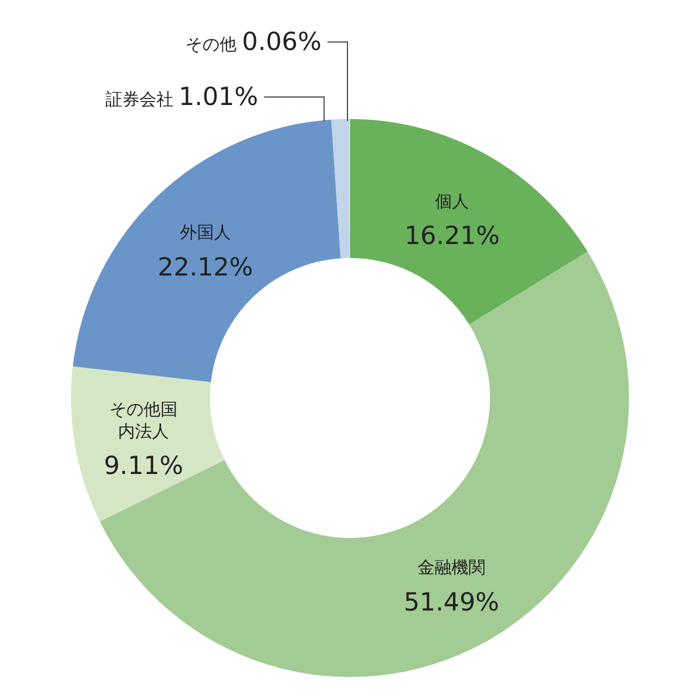 The height and width of the screenshot is (700, 700). What do you see at coordinates (282, 41) in the screenshot?
I see `data-label: 0.06%` at bounding box center [282, 41].